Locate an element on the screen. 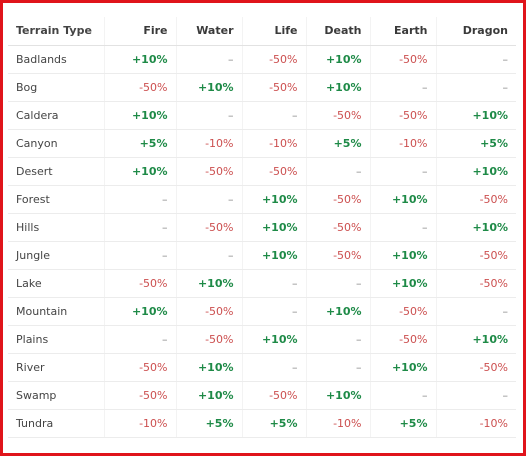 The width and height of the screenshot is (526, 456). earth-modifier-cell: +5% is located at coordinates (403, 423).